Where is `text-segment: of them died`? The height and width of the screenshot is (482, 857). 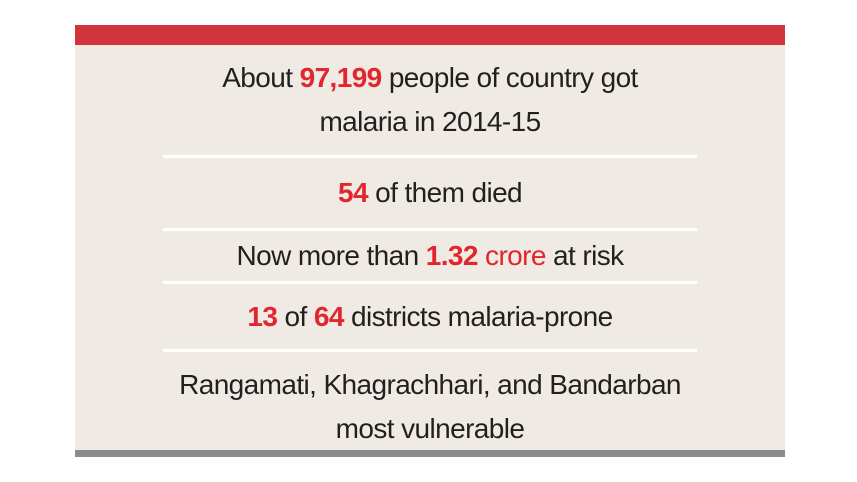
text-segment: of them died is located at coordinates (445, 192).